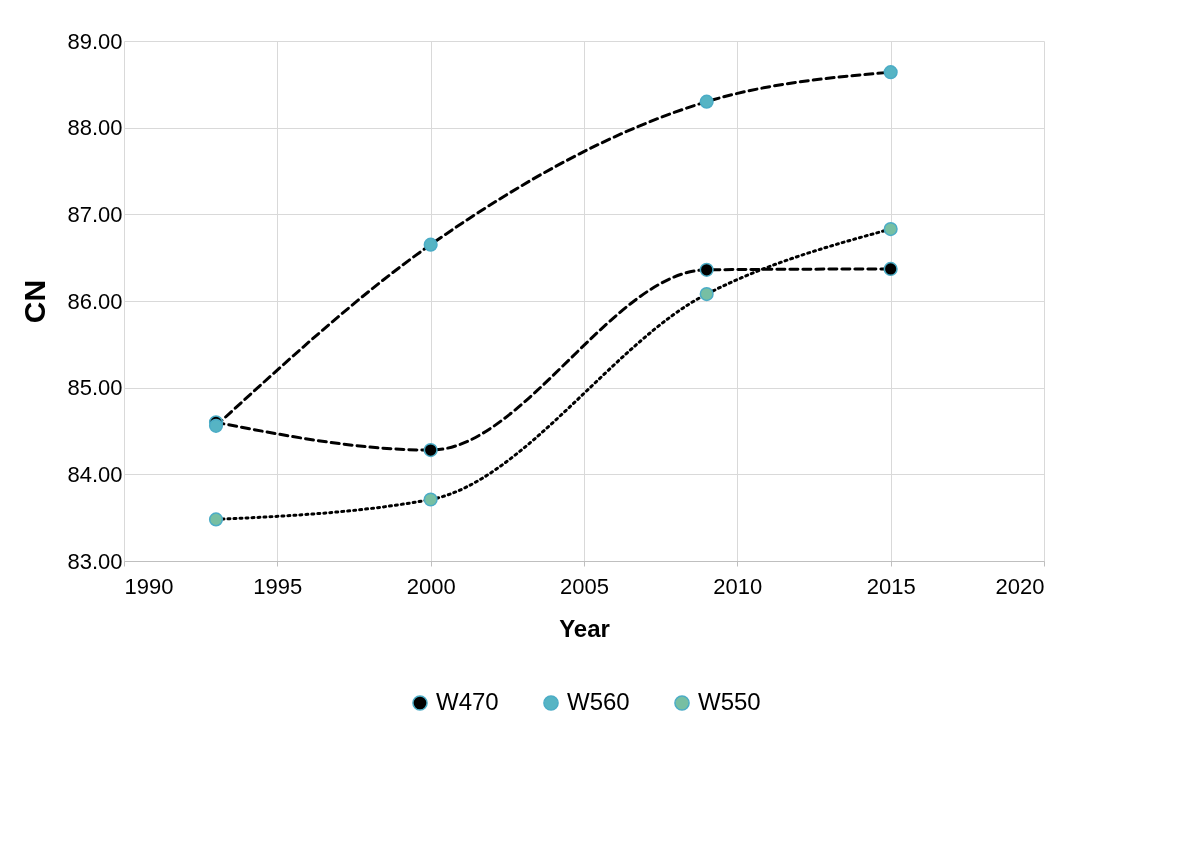  I want to click on x-tick-label: 2020, so click(1020, 586).